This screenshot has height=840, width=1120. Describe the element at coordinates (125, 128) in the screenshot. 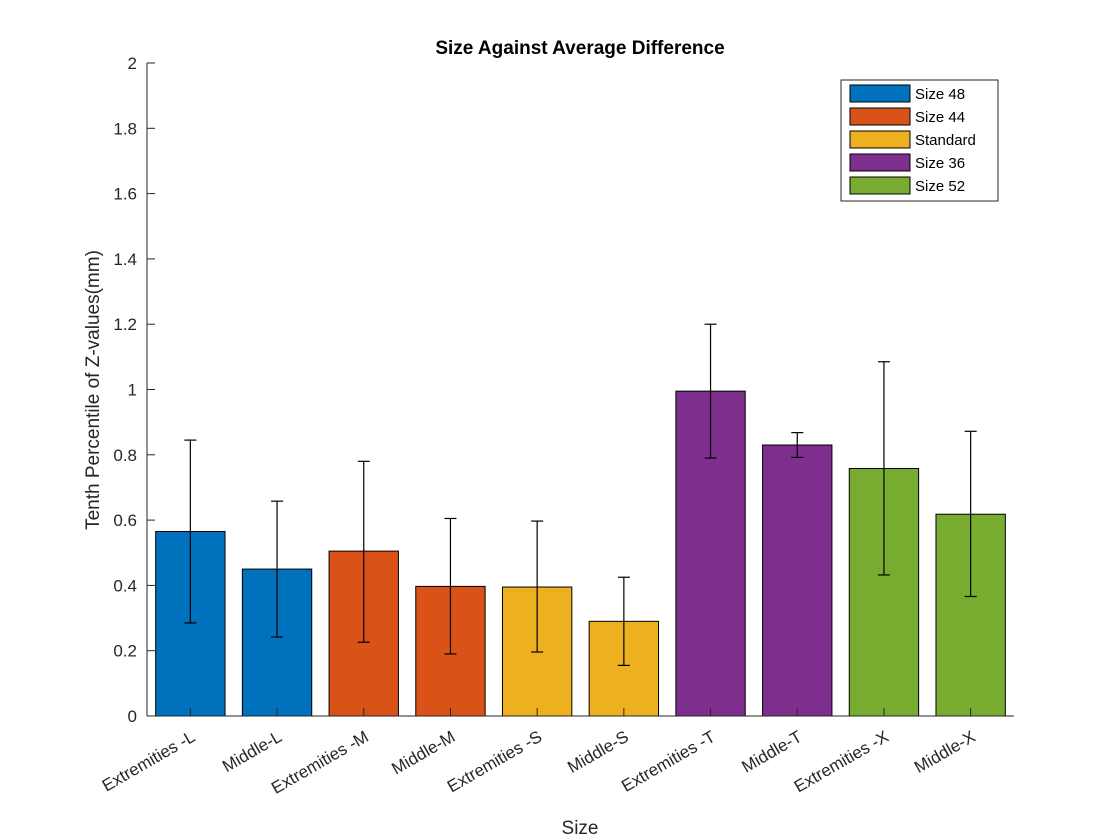

I see `y-tick-label-9: 1.8` at that location.